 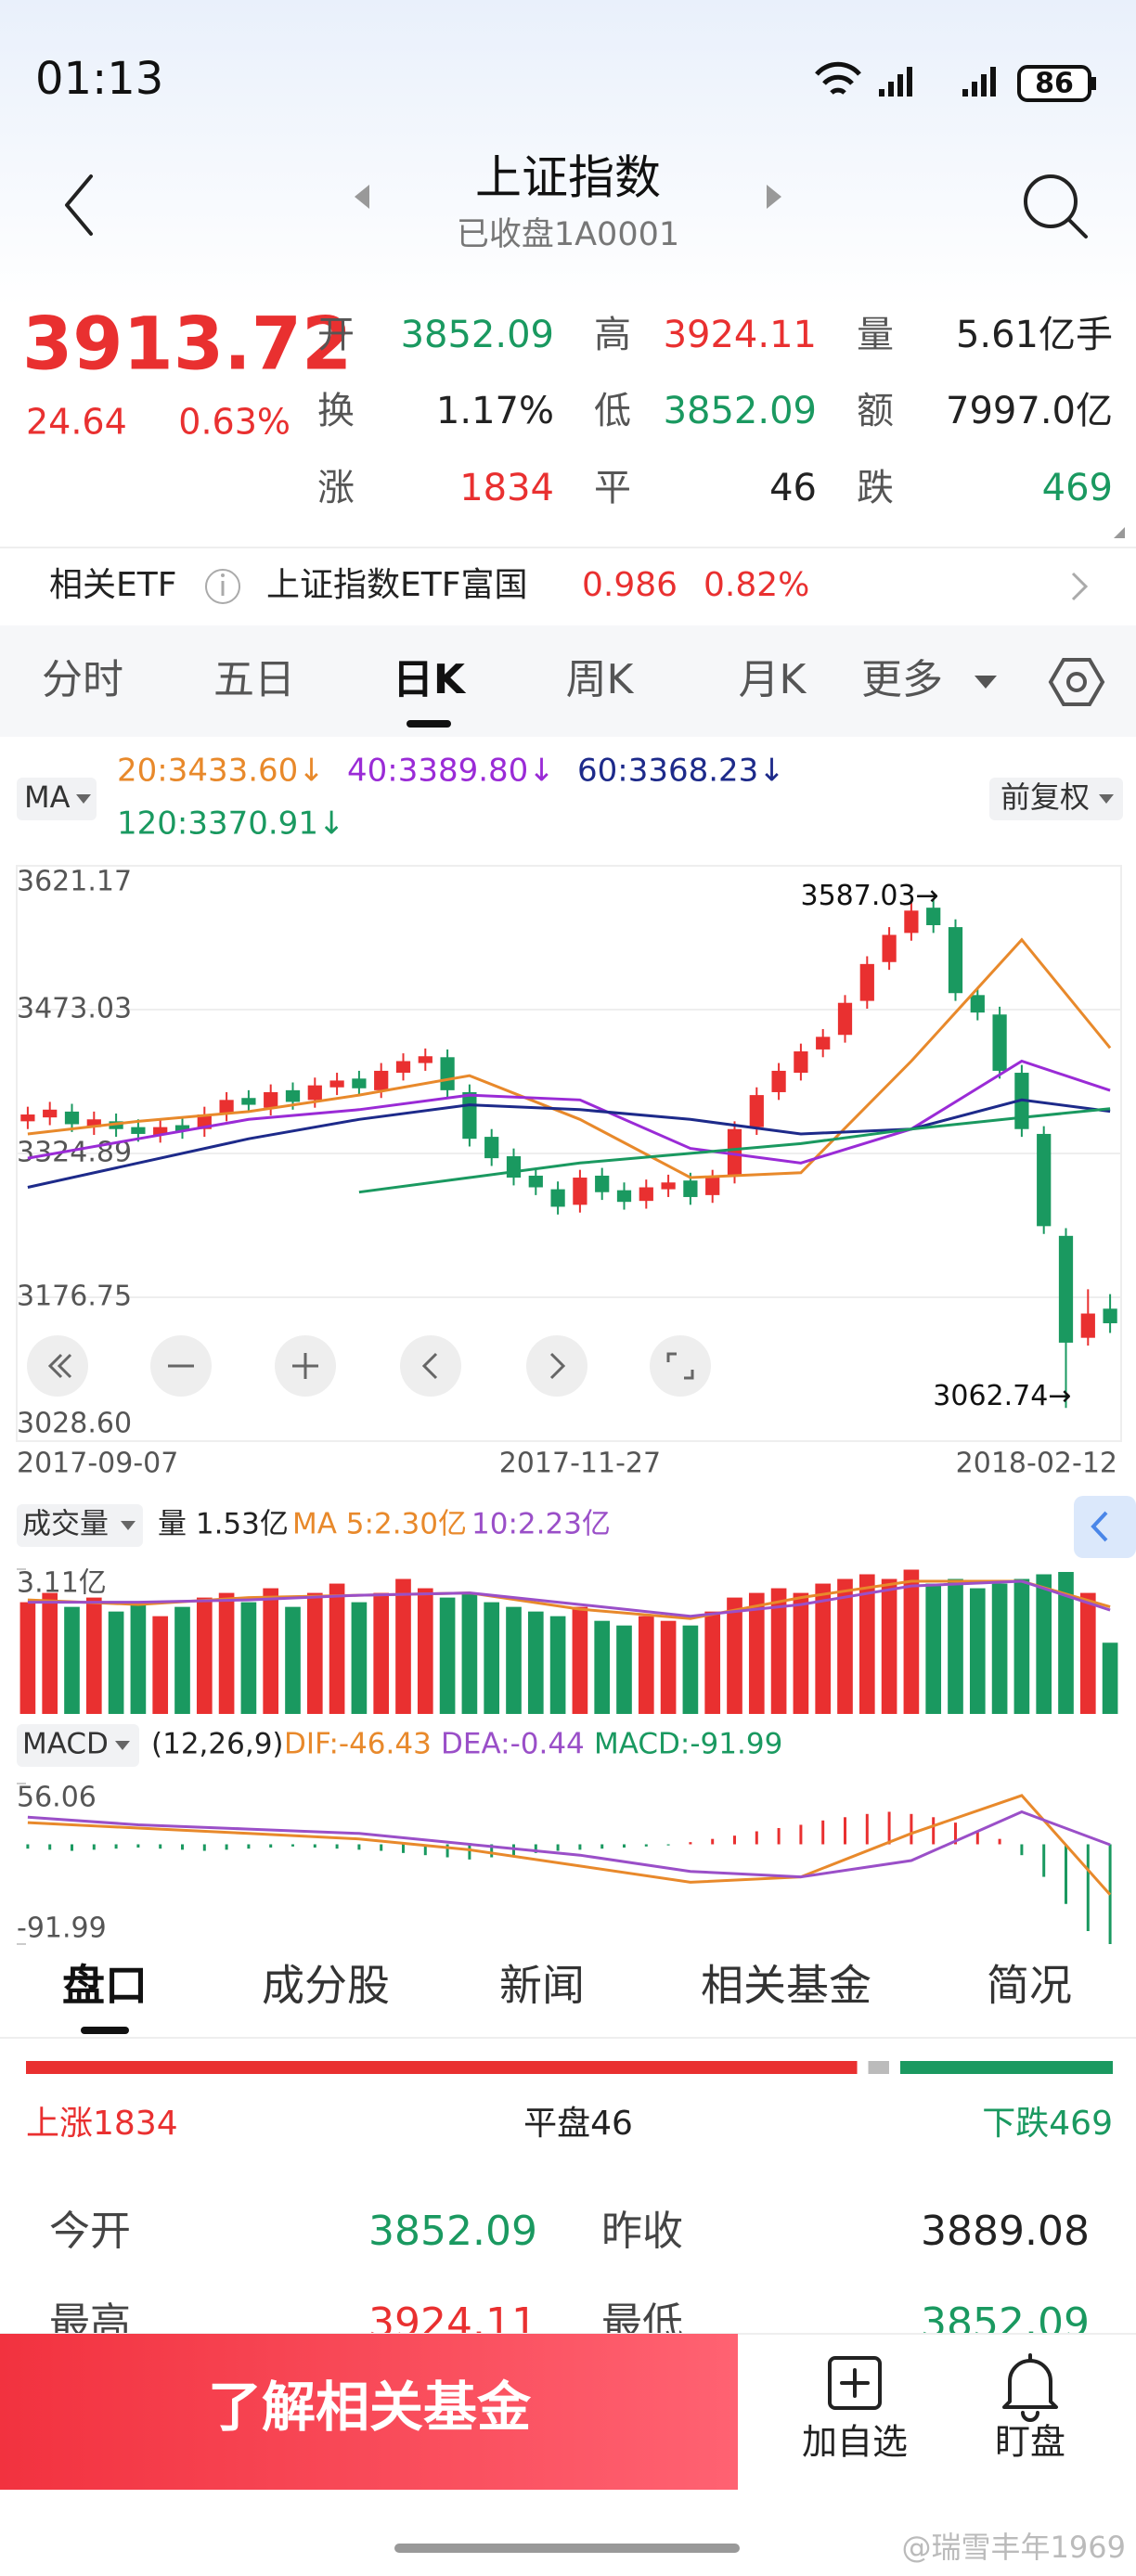 I want to click on ma-menu-label: MA, so click(x=47, y=797).